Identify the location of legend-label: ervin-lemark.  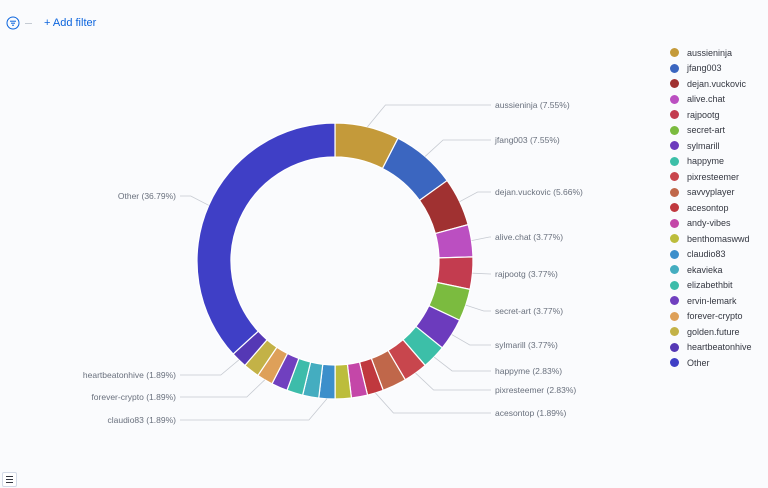
(712, 300).